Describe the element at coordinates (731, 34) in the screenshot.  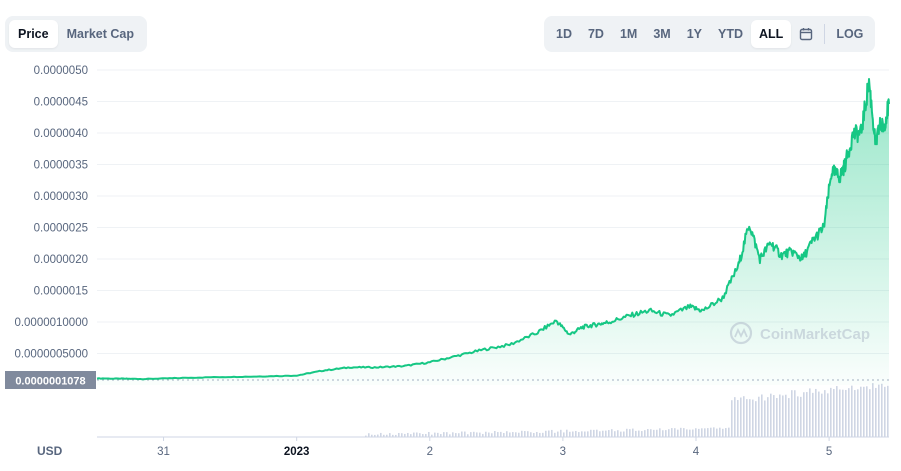
I see `range-ytd-button: YTD` at that location.